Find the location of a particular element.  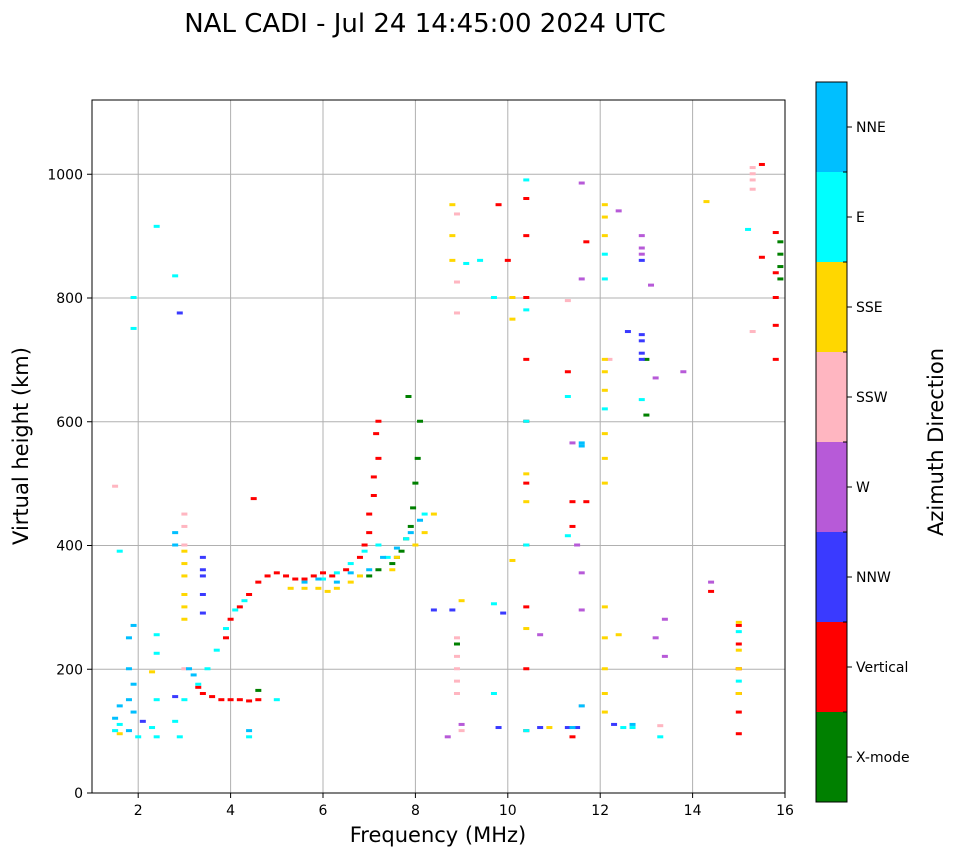

colorbar-tick-label: X-mode is located at coordinates (883, 758).